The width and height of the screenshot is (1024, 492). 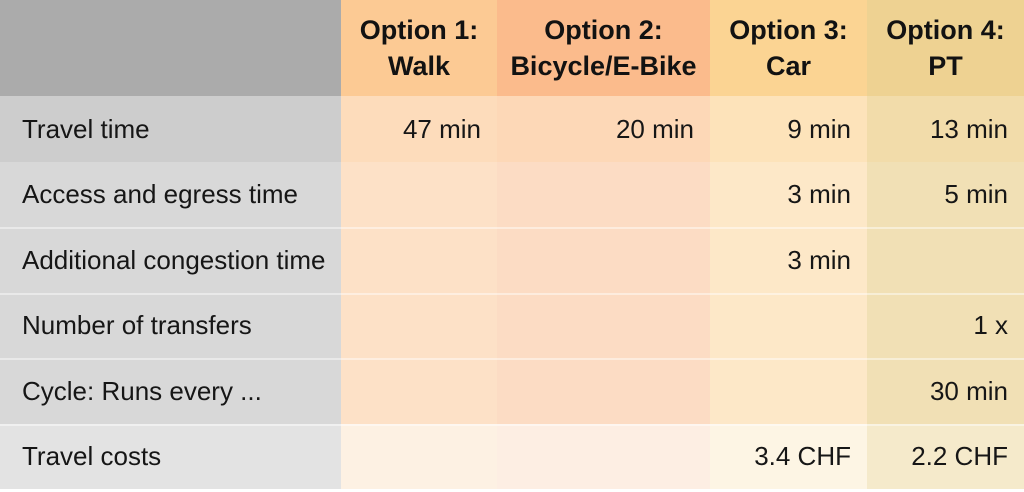 I want to click on cell-travel-time-car: 9 min, so click(x=788, y=129).